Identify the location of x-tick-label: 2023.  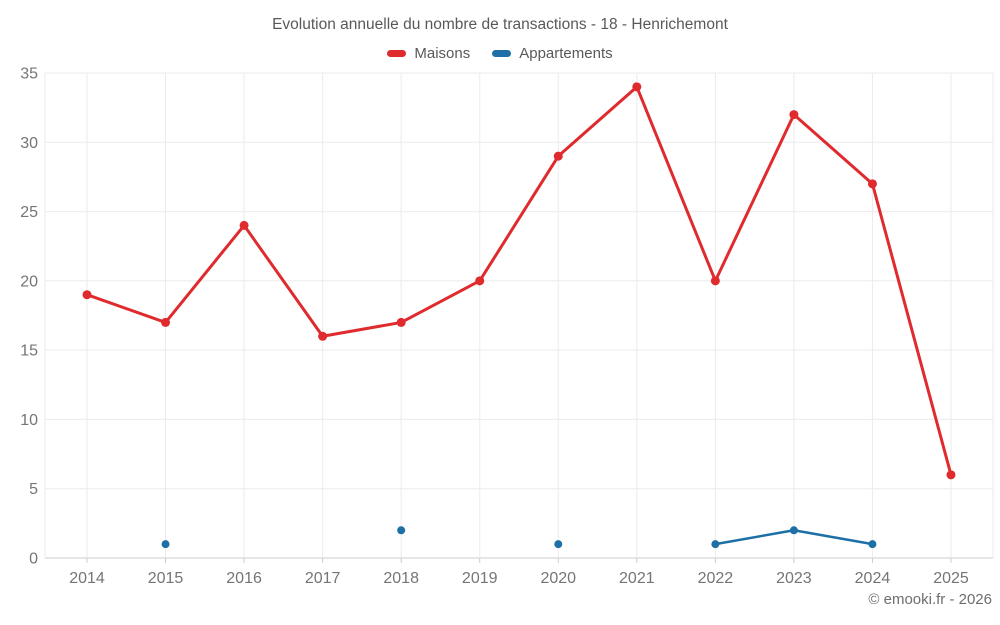
(794, 578).